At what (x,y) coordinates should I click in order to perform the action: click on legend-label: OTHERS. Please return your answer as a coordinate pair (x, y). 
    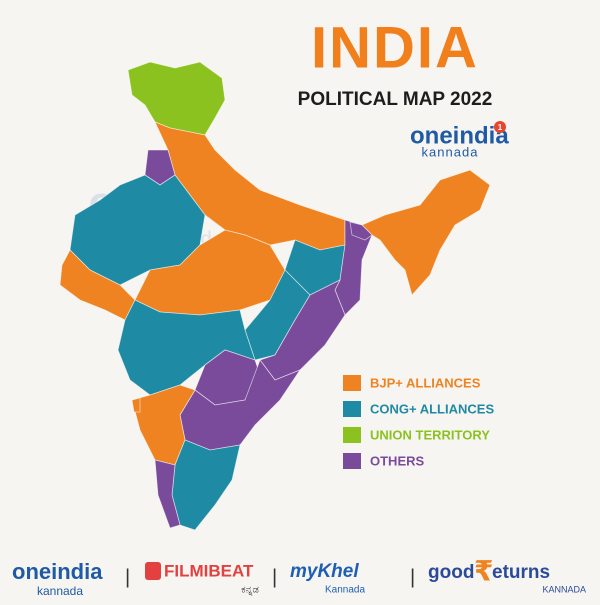
    Looking at the image, I should click on (397, 460).